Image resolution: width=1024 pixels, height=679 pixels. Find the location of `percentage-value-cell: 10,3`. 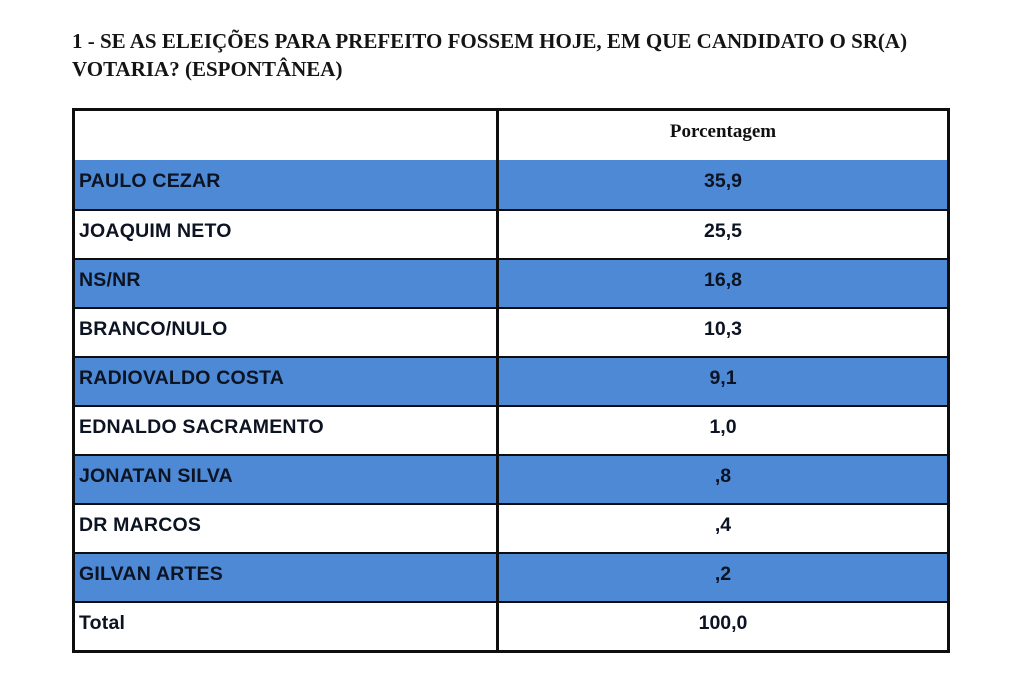

percentage-value-cell: 10,3 is located at coordinates (723, 328).